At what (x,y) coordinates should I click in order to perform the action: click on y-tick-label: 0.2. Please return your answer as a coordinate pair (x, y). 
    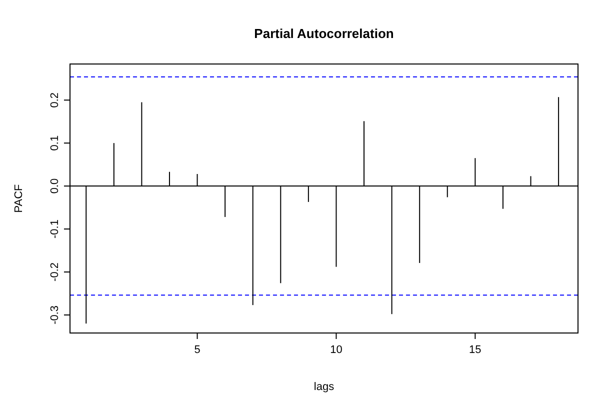
    Looking at the image, I should click on (55, 100).